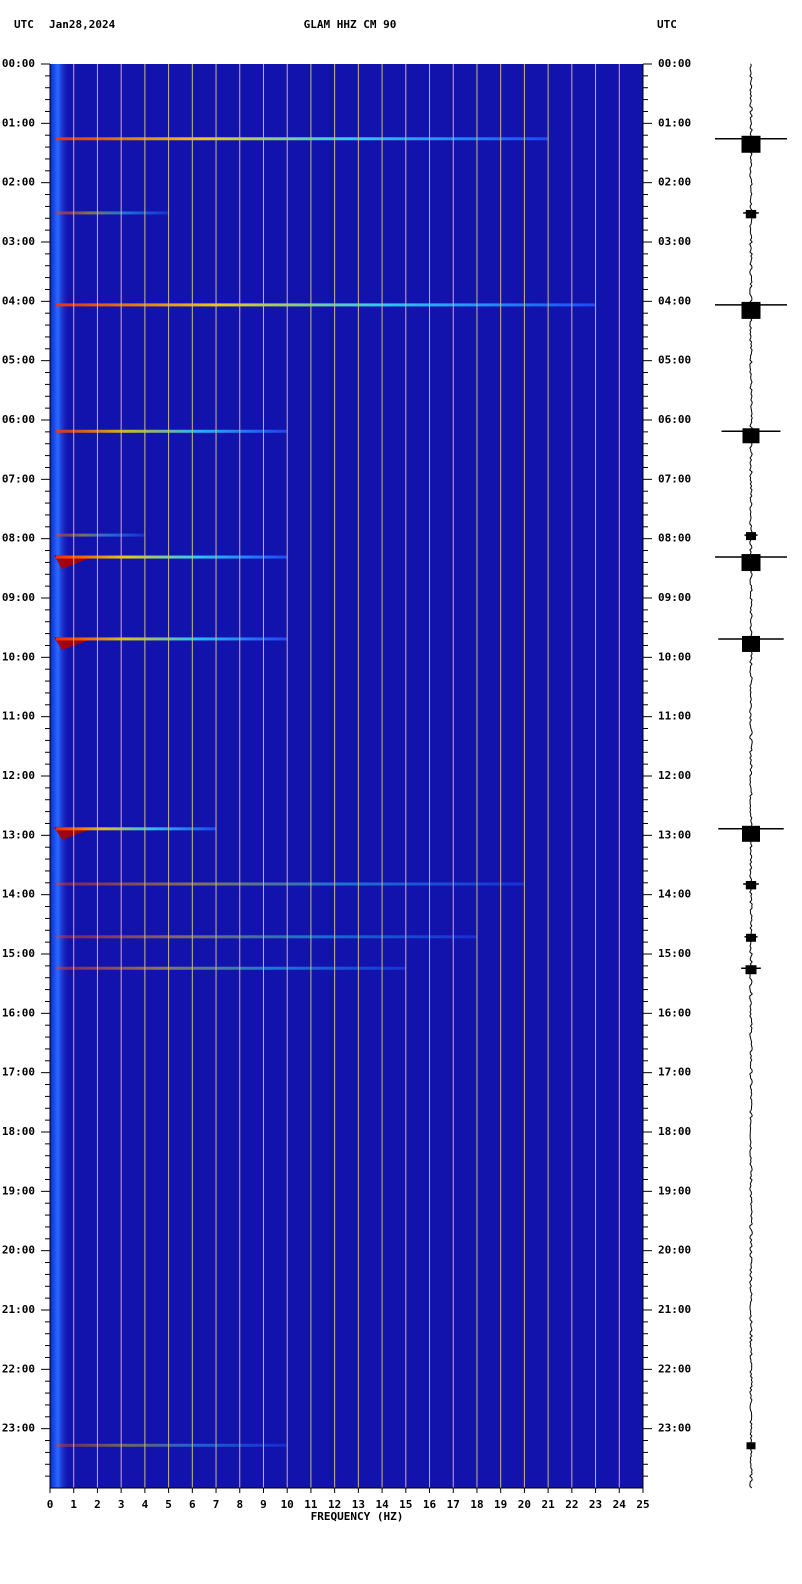 The width and height of the screenshot is (802, 1584). Describe the element at coordinates (18, 241) in the screenshot. I see `y-tick-label: 03:00` at that location.